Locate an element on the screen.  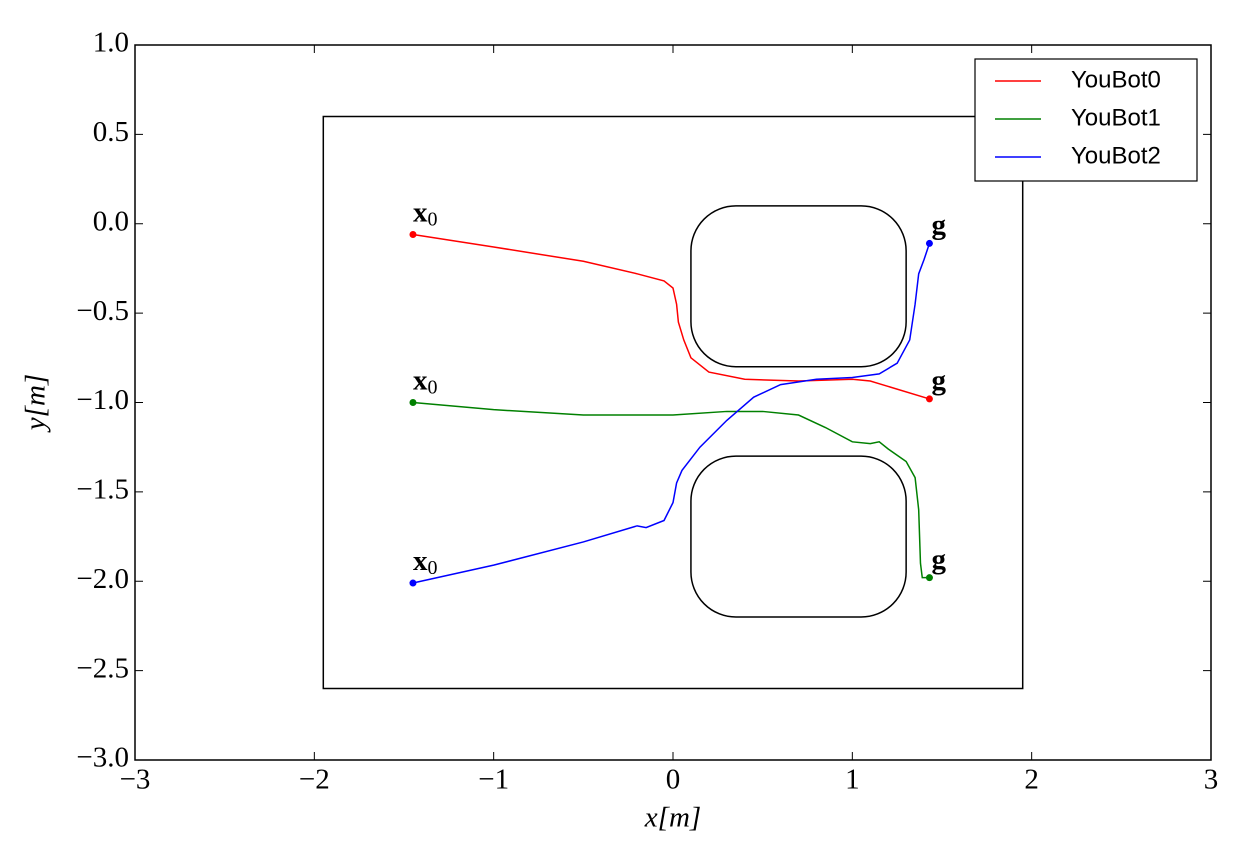
x-tick-label: 0 is located at coordinates (673, 780).